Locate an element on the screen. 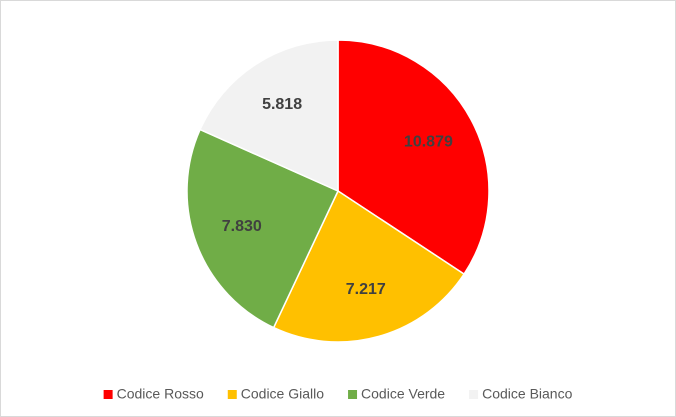 Image resolution: width=676 pixels, height=417 pixels. legend-label: Codice Giallo is located at coordinates (282, 394).